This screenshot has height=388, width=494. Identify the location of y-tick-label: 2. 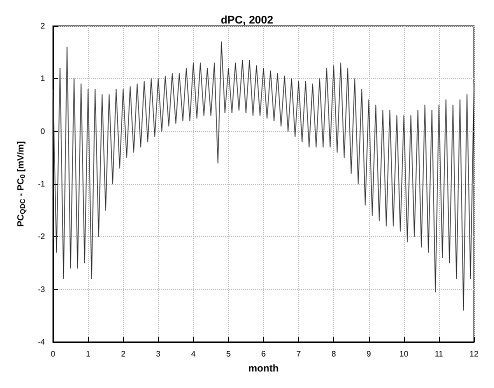
(43, 26).